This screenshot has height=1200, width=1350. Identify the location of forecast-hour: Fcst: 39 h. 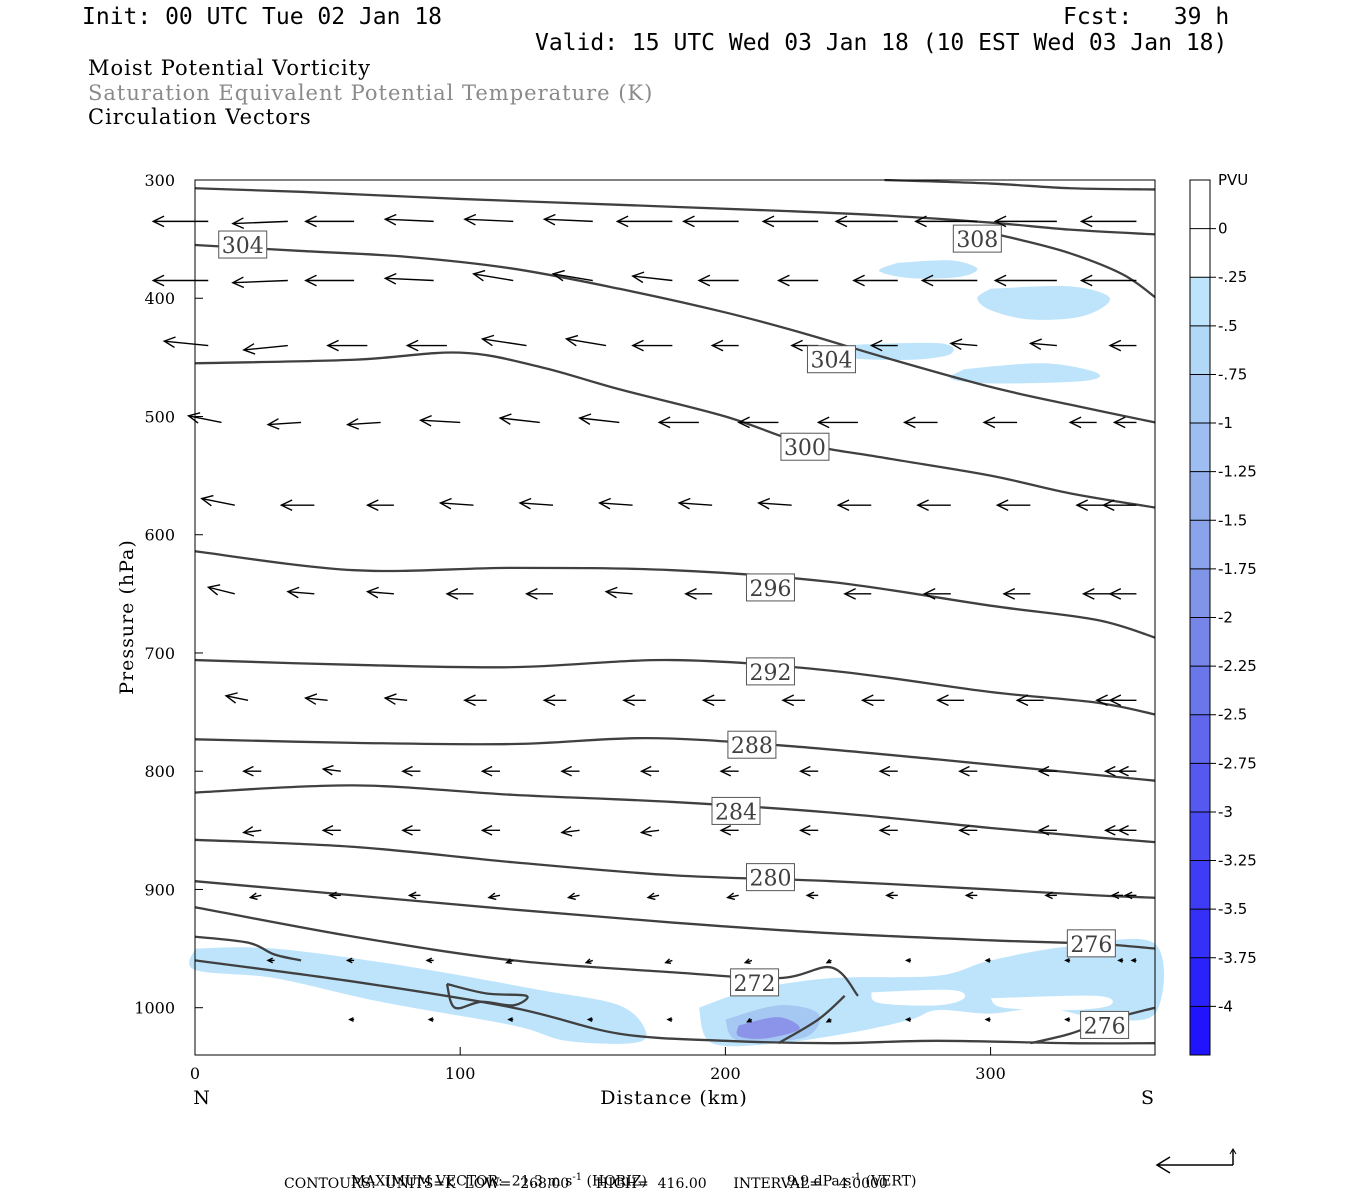
(1146, 17).